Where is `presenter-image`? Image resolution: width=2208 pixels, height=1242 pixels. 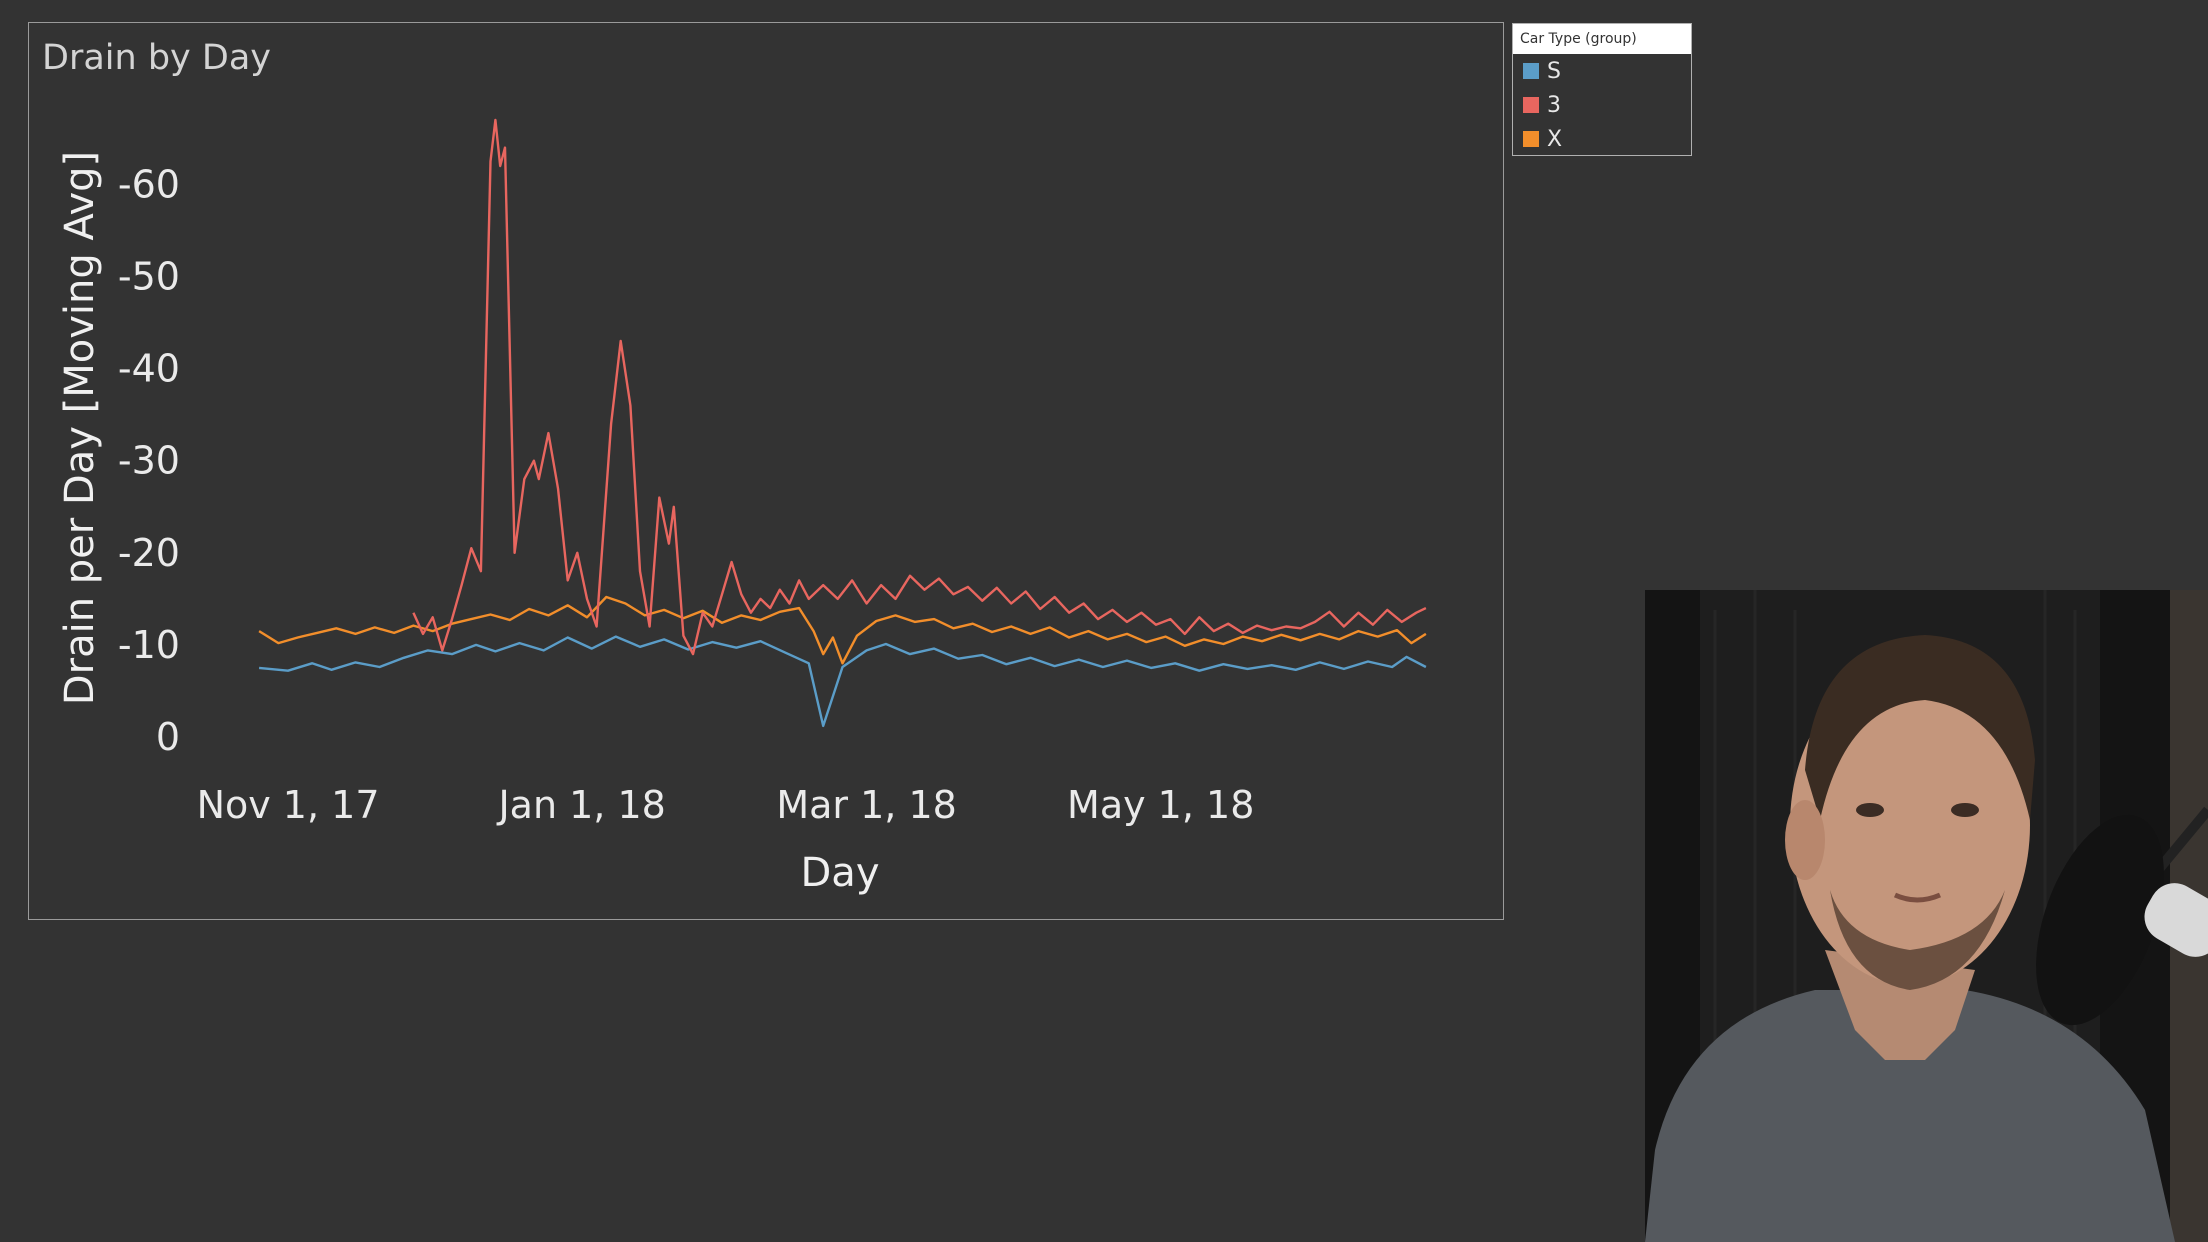
presenter-image is located at coordinates (1926, 916).